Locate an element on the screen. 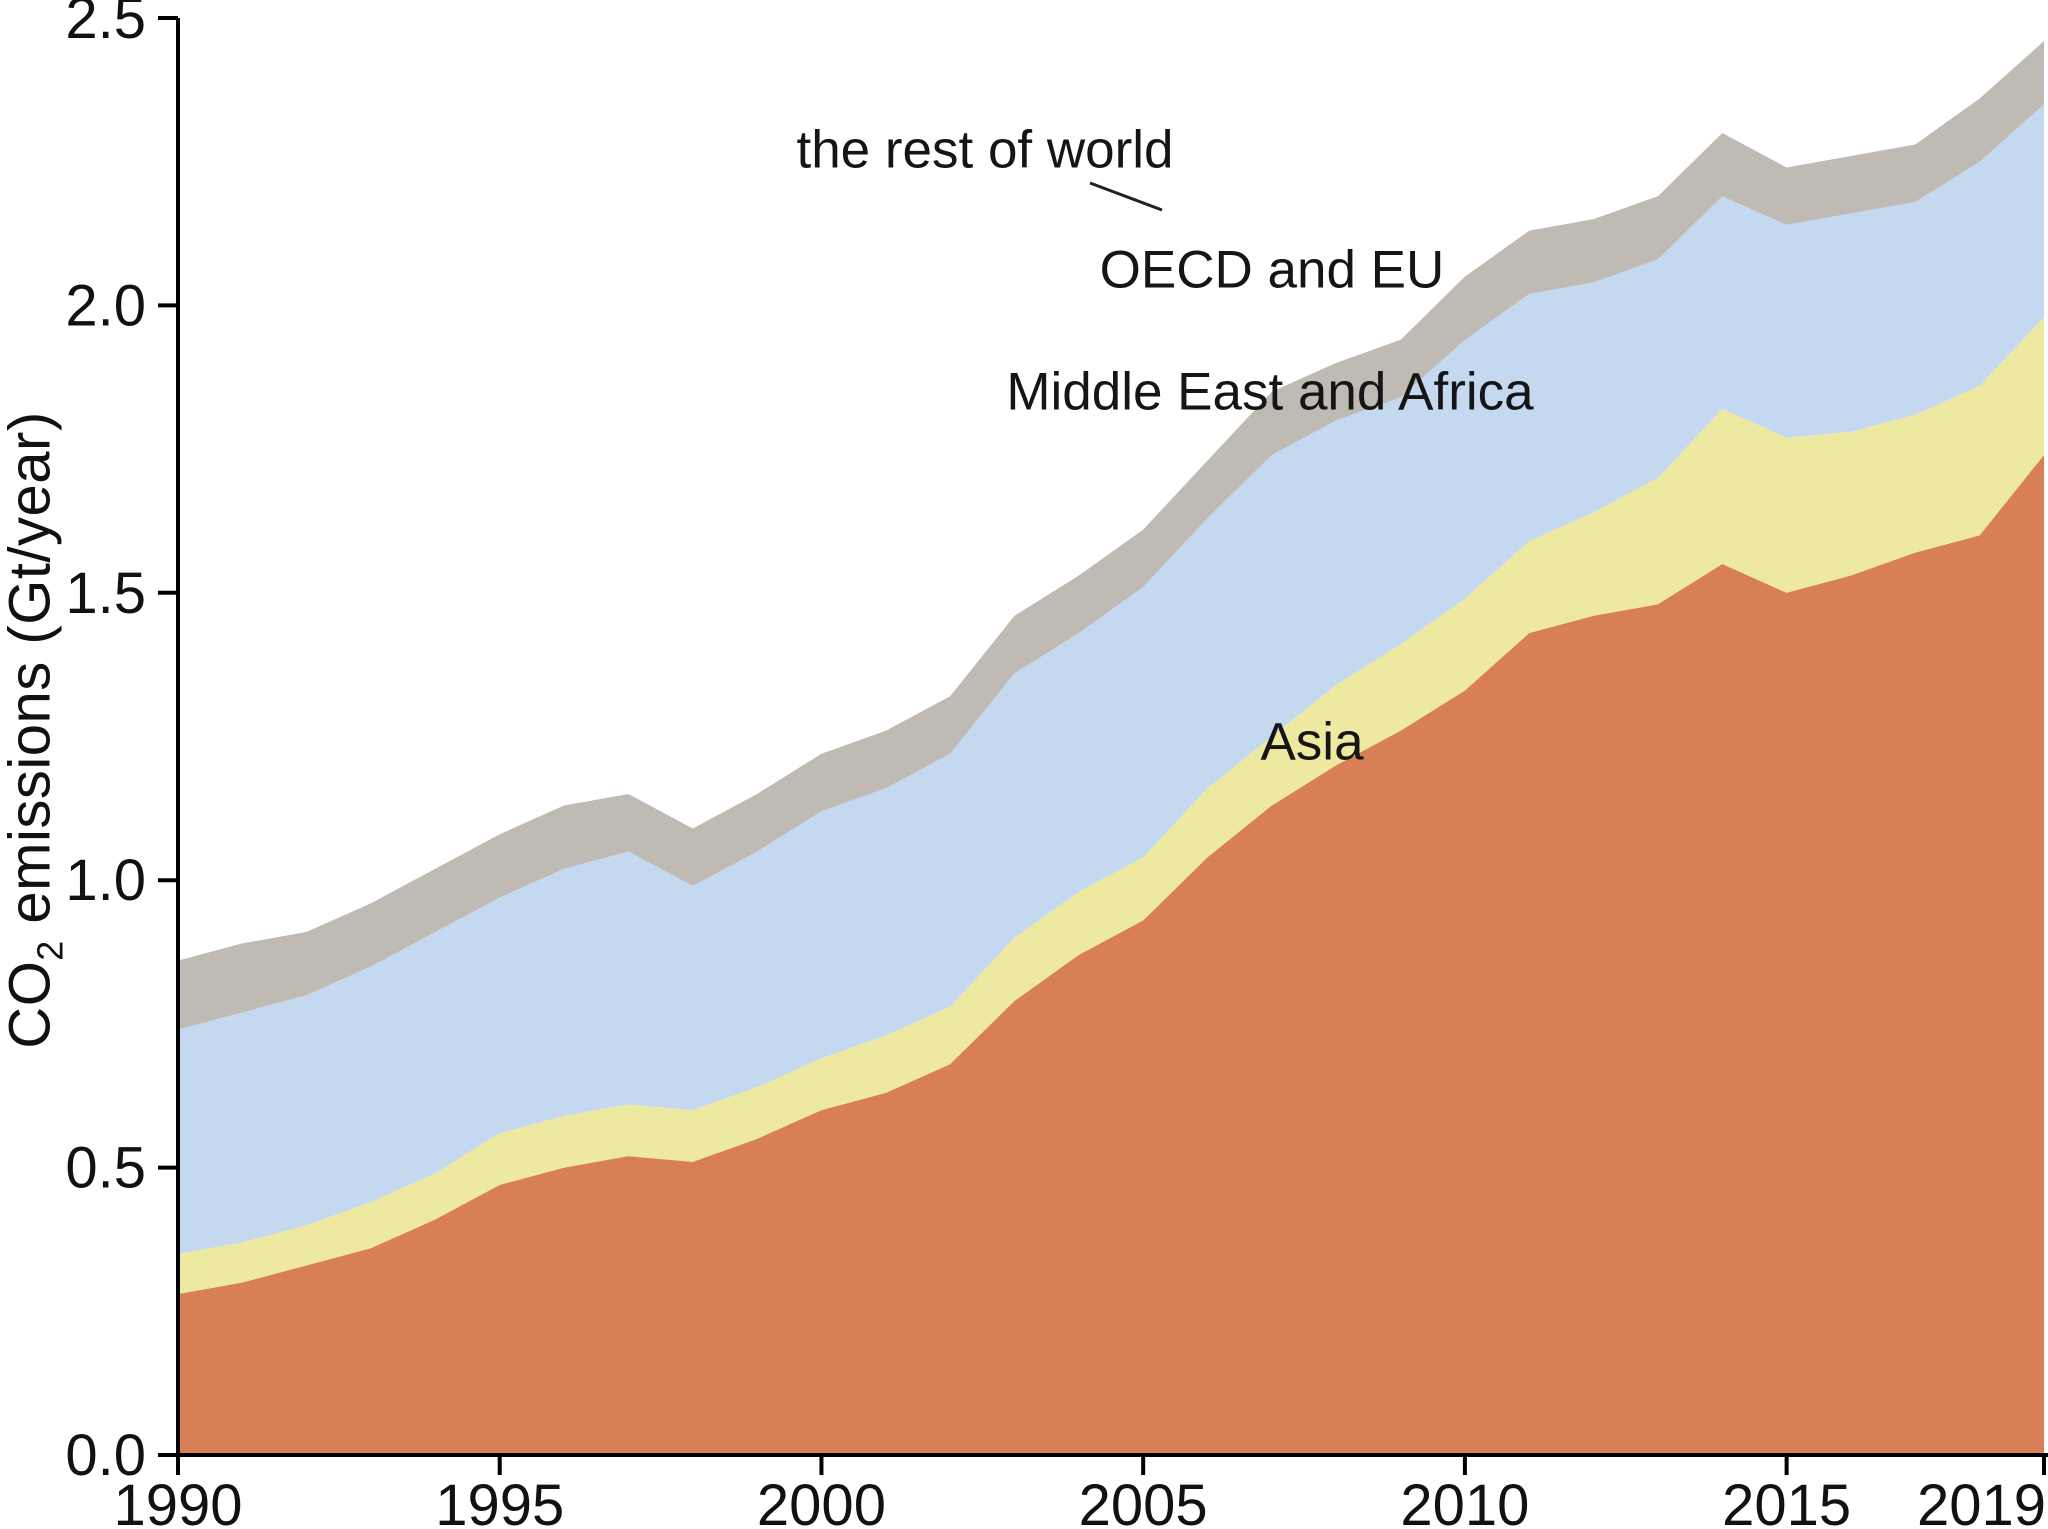  annotation-oecd-and-eu: OECD and EU is located at coordinates (1272, 270).